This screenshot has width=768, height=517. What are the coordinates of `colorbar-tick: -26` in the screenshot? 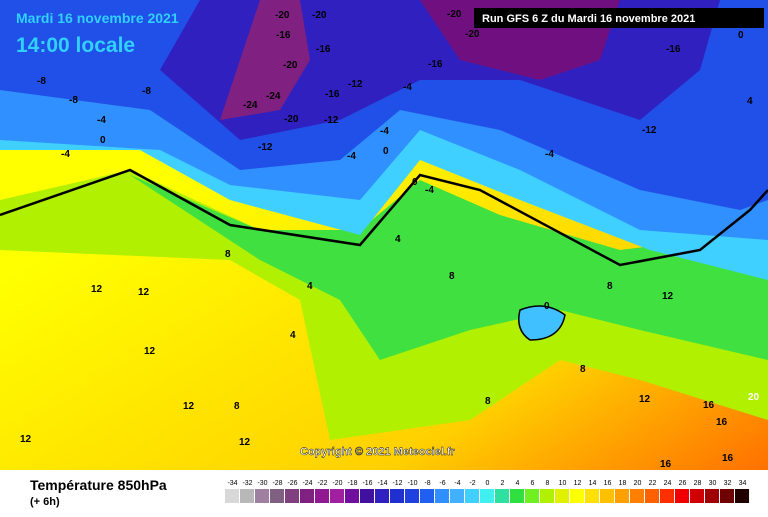 It's located at (292, 483).